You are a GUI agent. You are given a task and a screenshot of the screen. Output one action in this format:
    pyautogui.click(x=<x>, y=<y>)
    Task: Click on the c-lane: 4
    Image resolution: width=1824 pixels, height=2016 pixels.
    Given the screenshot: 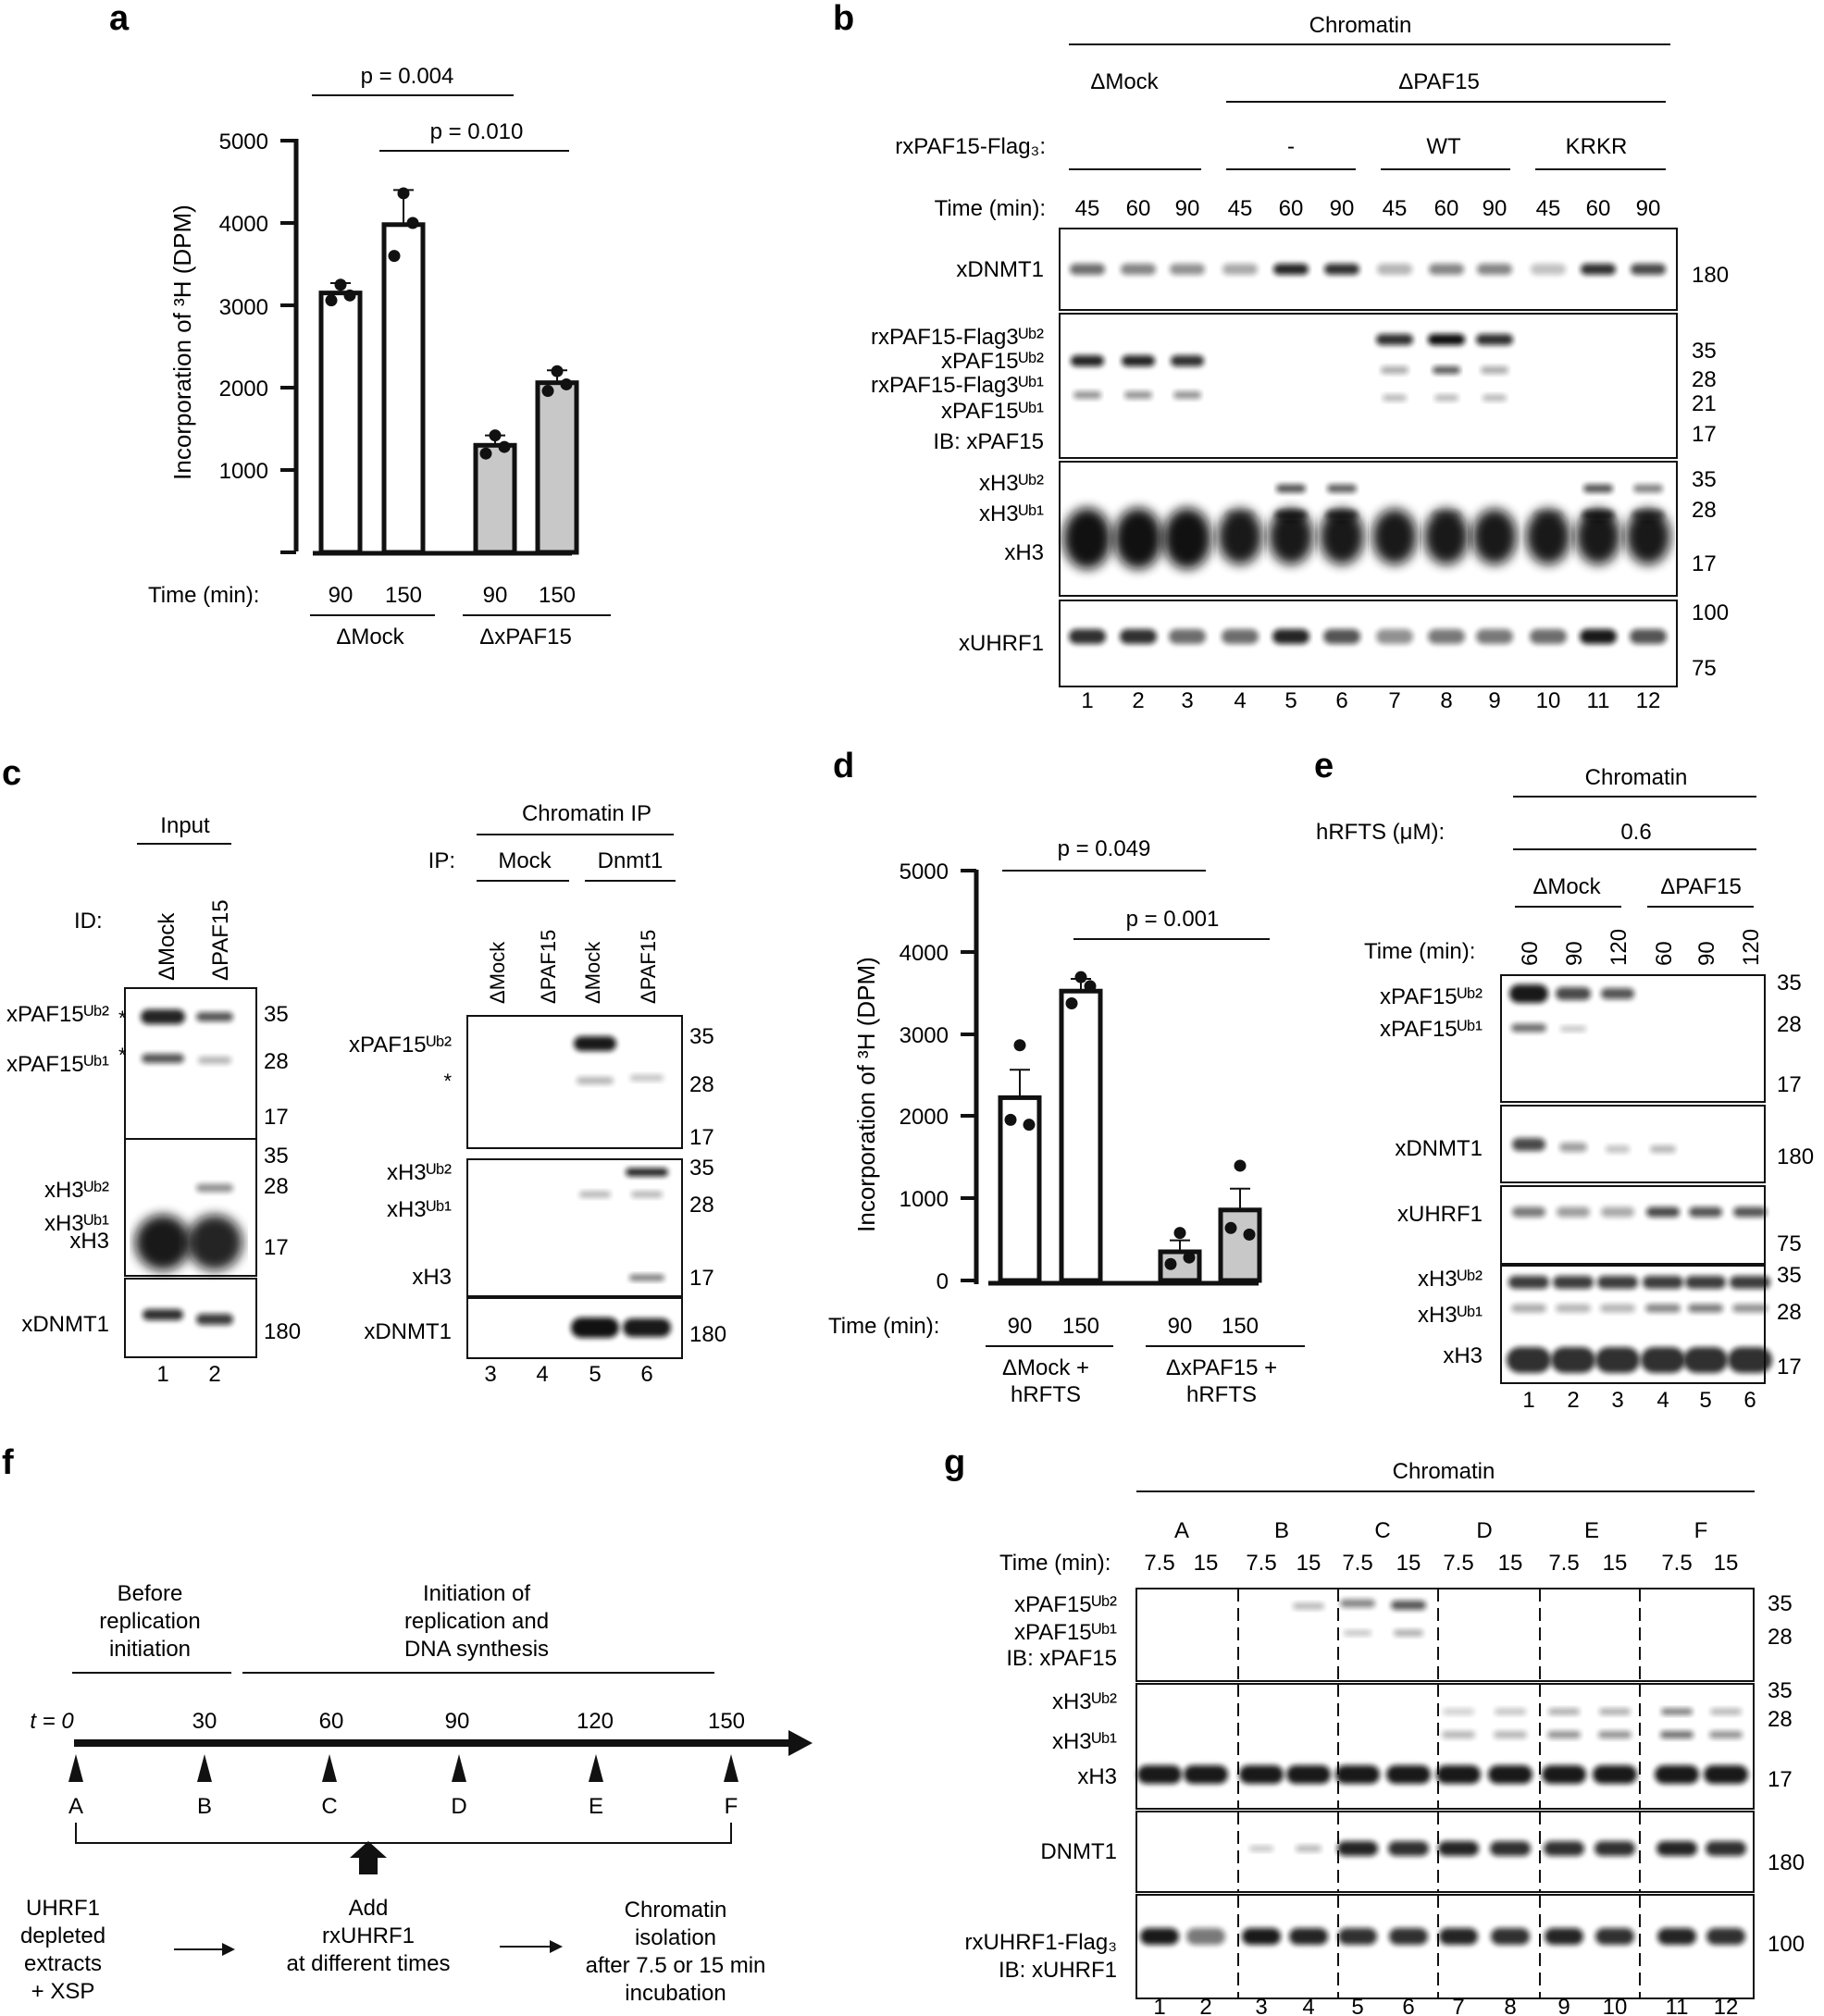 What is the action you would take?
    pyautogui.click(x=542, y=1375)
    